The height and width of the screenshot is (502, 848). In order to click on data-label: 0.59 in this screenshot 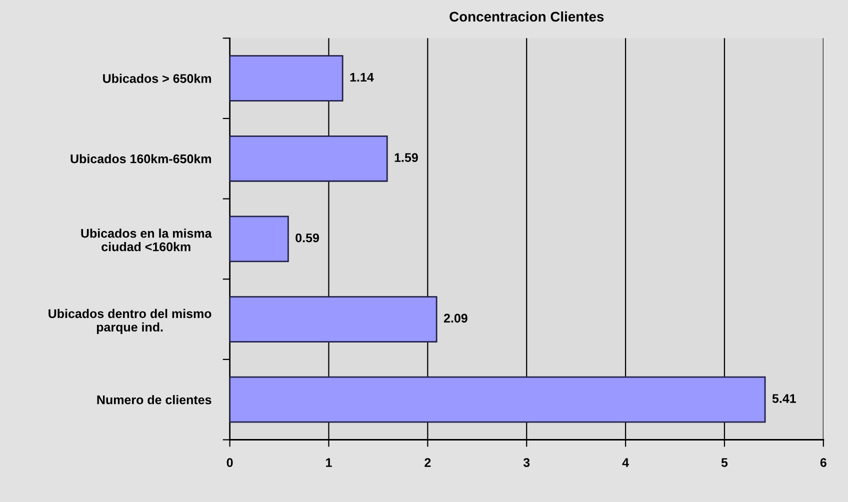, I will do `click(307, 237)`.